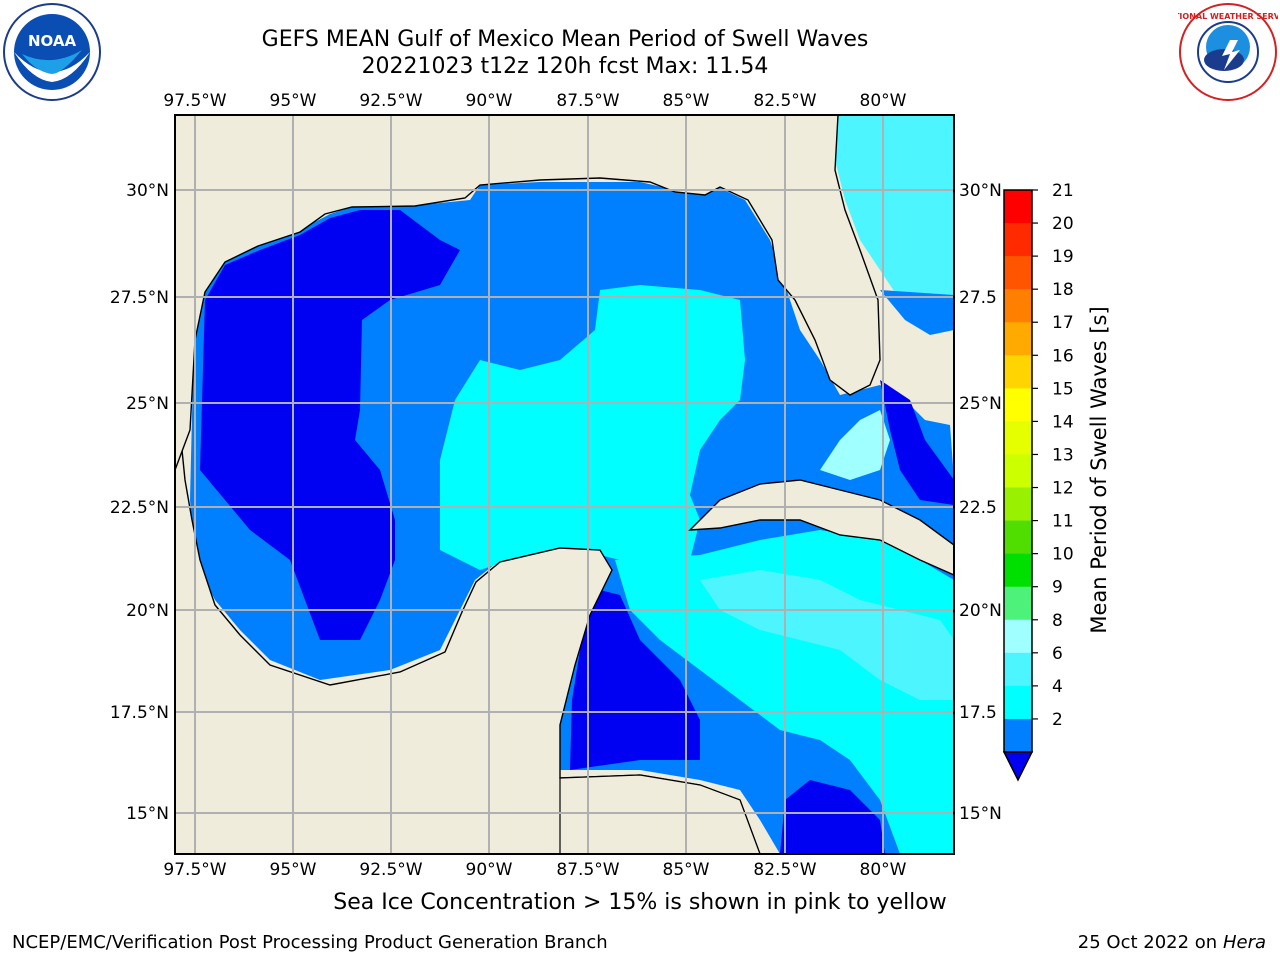  What do you see at coordinates (1063, 257) in the screenshot?
I see `colorbar-tick-label: 19` at bounding box center [1063, 257].